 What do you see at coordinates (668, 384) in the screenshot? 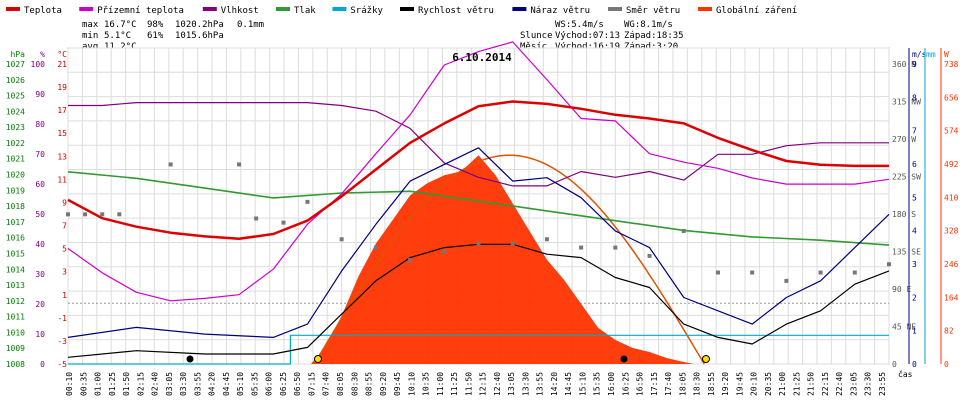
I see `x-tick-label: 17:40` at bounding box center [668, 384].